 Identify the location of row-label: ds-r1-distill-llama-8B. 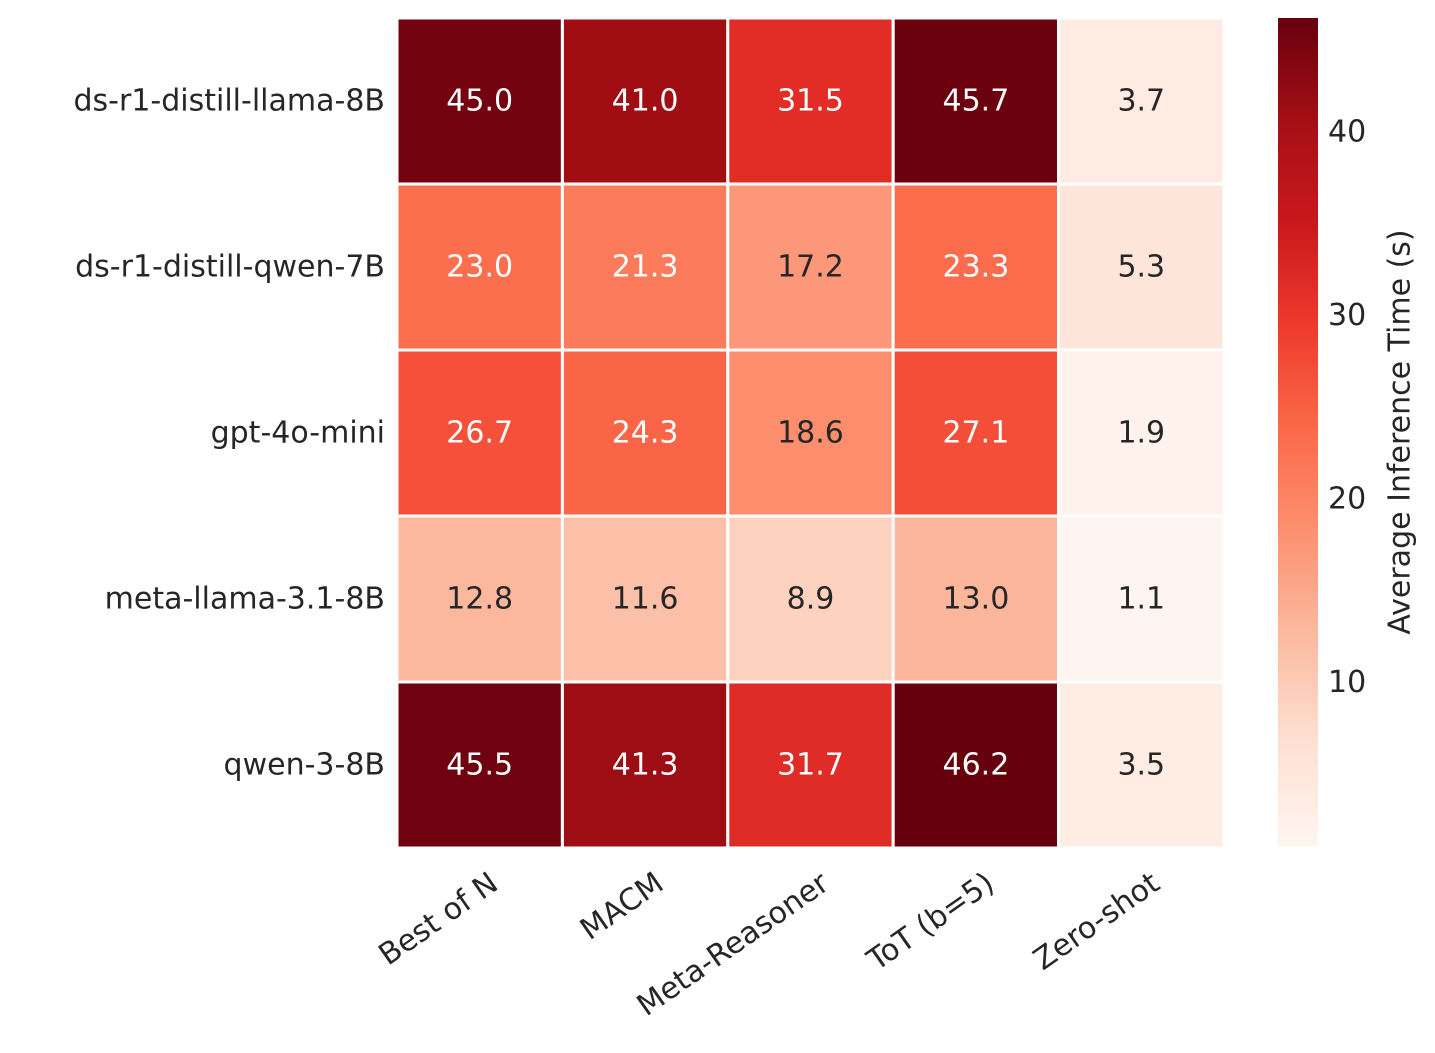
(230, 101).